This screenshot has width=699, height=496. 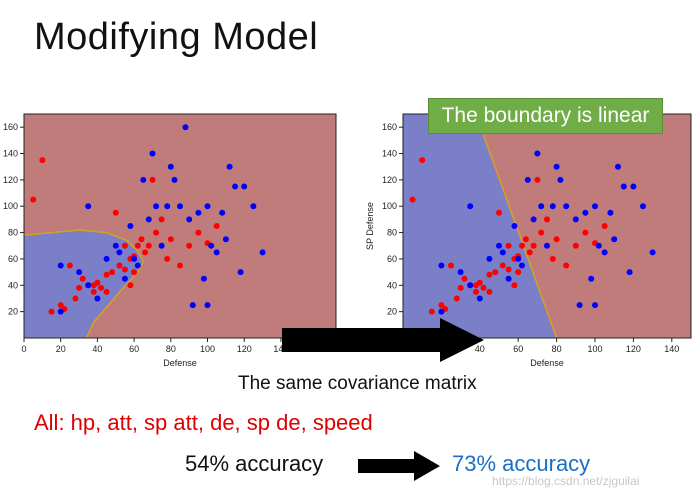 I want to click on features-text: All: hp, att, sp att, de, sp de, speed, so click(x=203, y=422).